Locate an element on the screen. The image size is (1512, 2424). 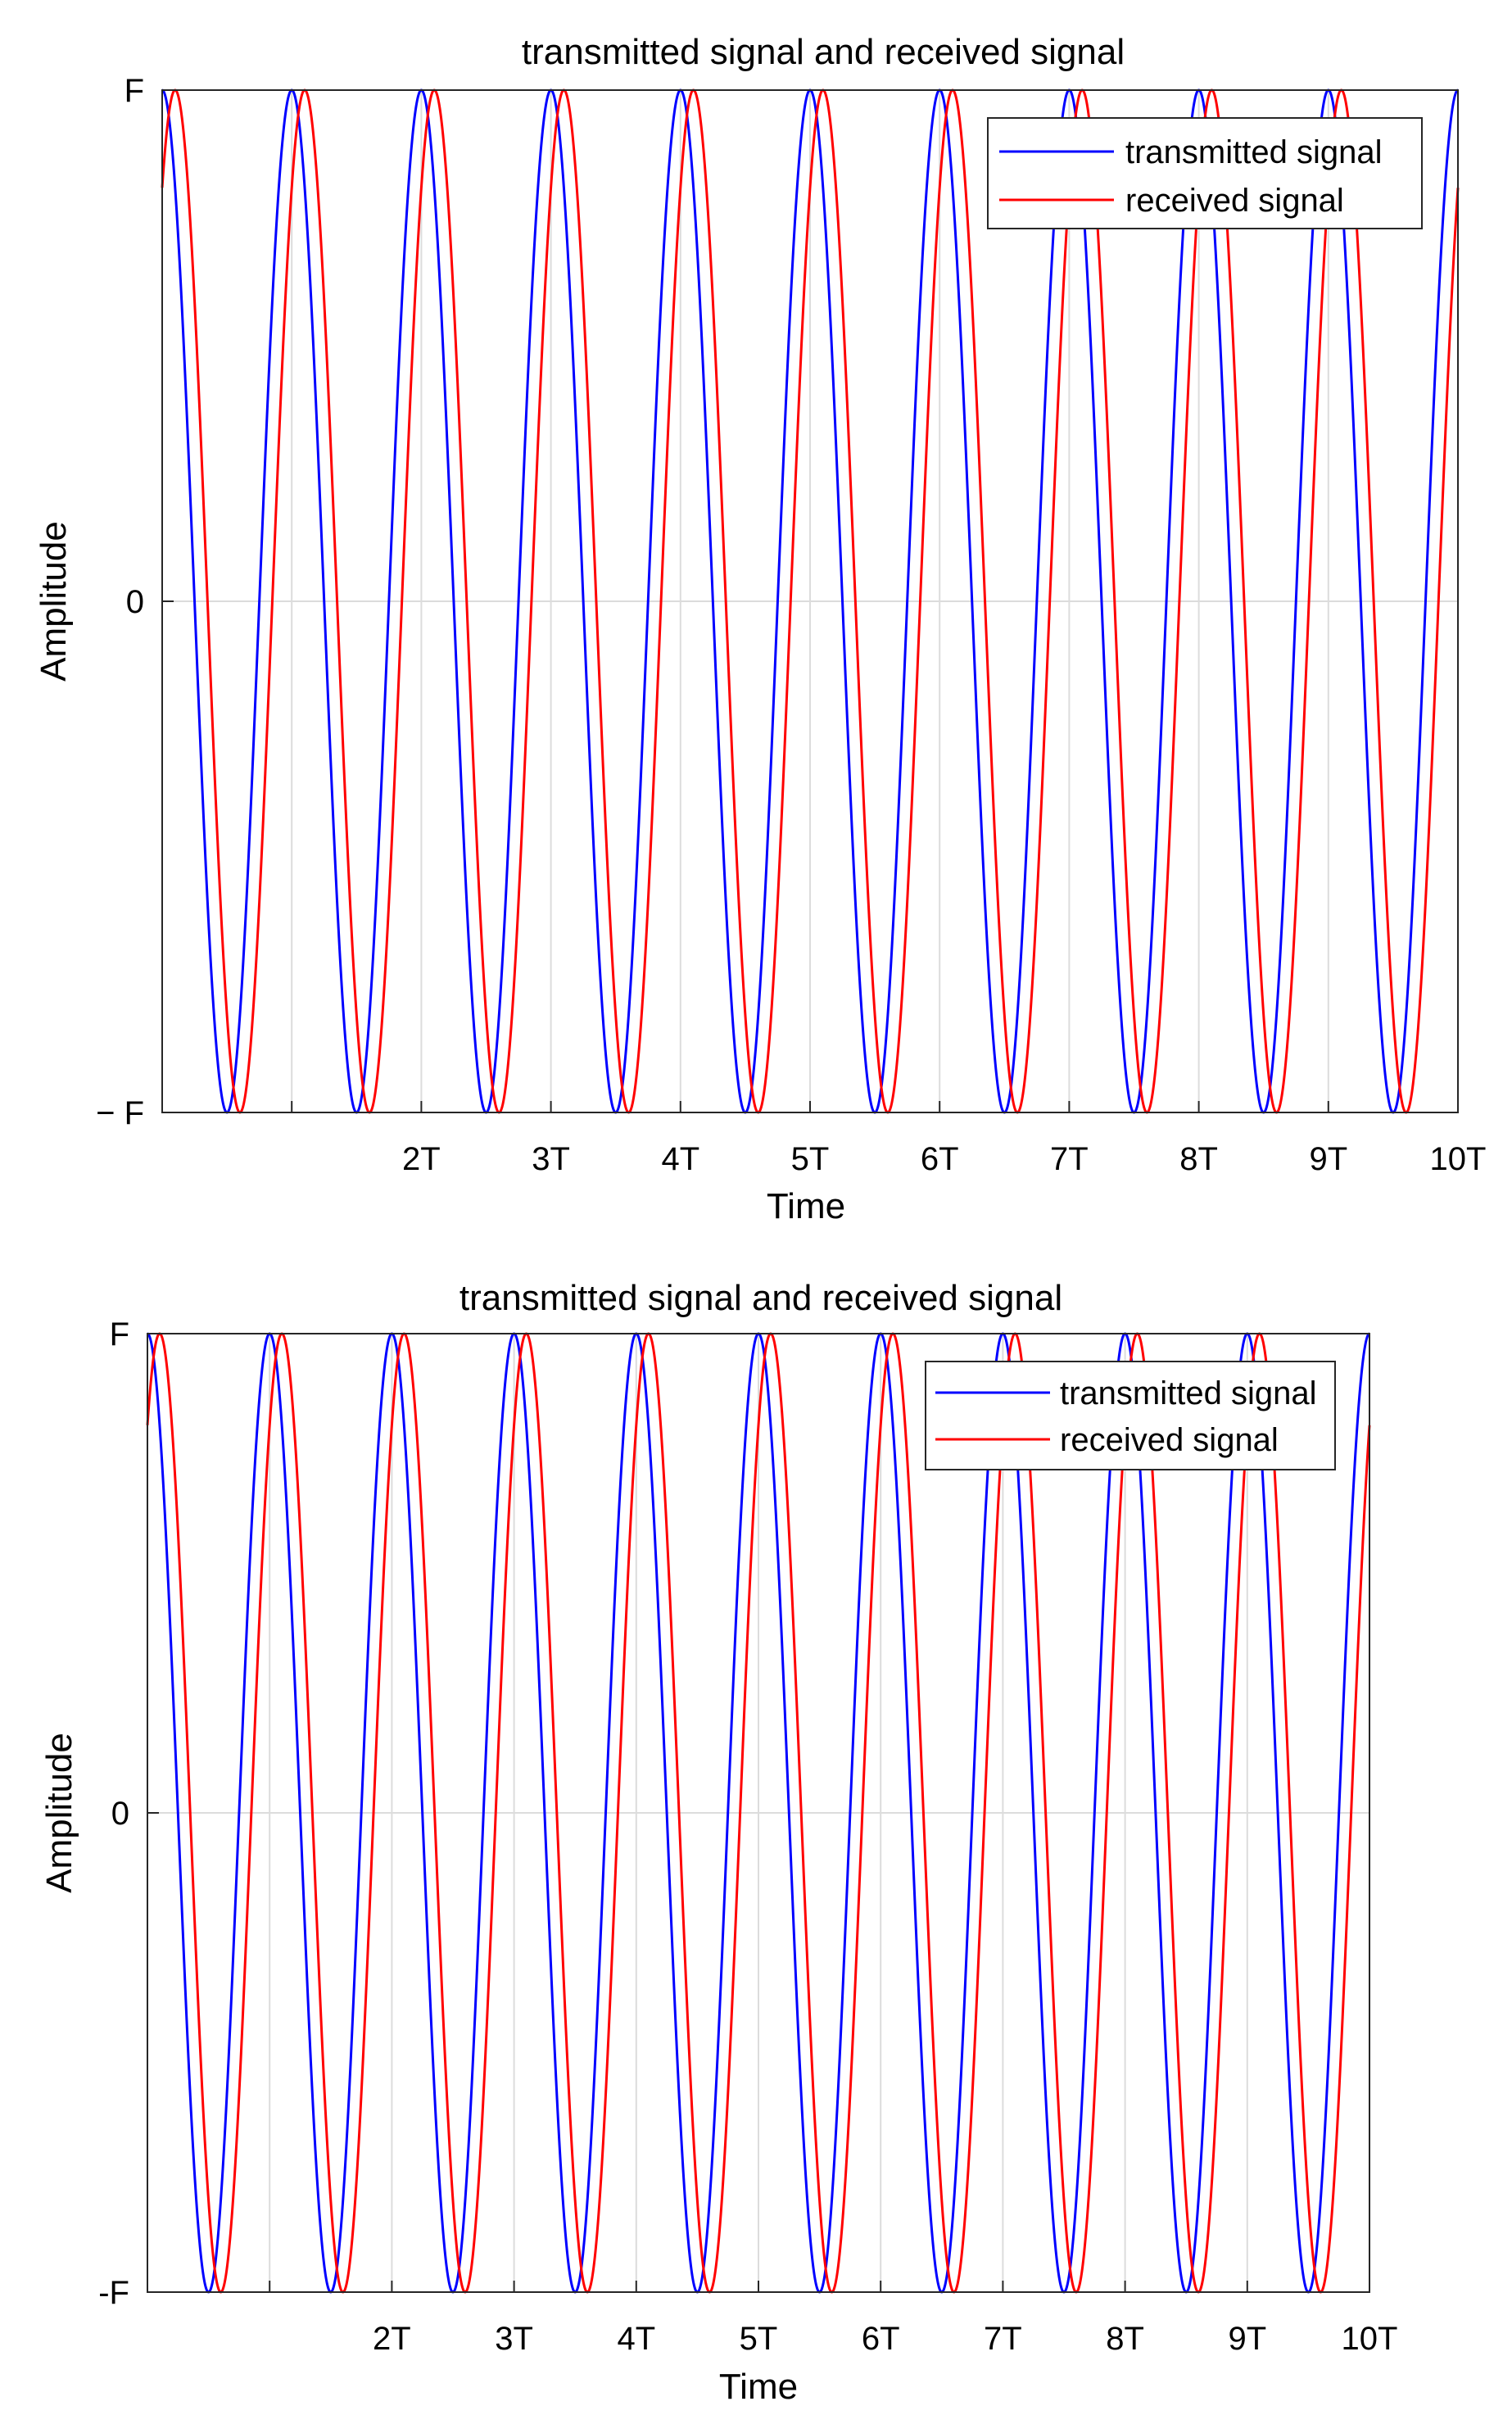
y-tick-labels: F 0 -F is located at coordinates (113, 1813).